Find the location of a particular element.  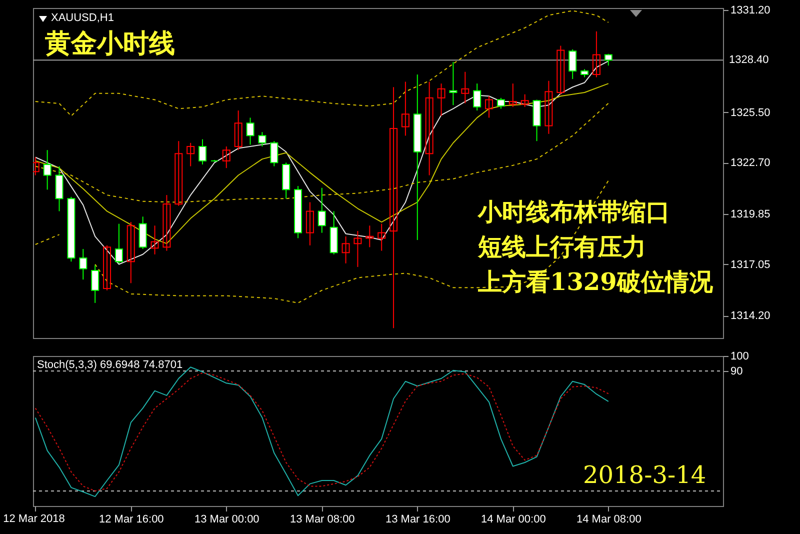

x-tick-label: 12 Mar 16:00 is located at coordinates (131, 520).